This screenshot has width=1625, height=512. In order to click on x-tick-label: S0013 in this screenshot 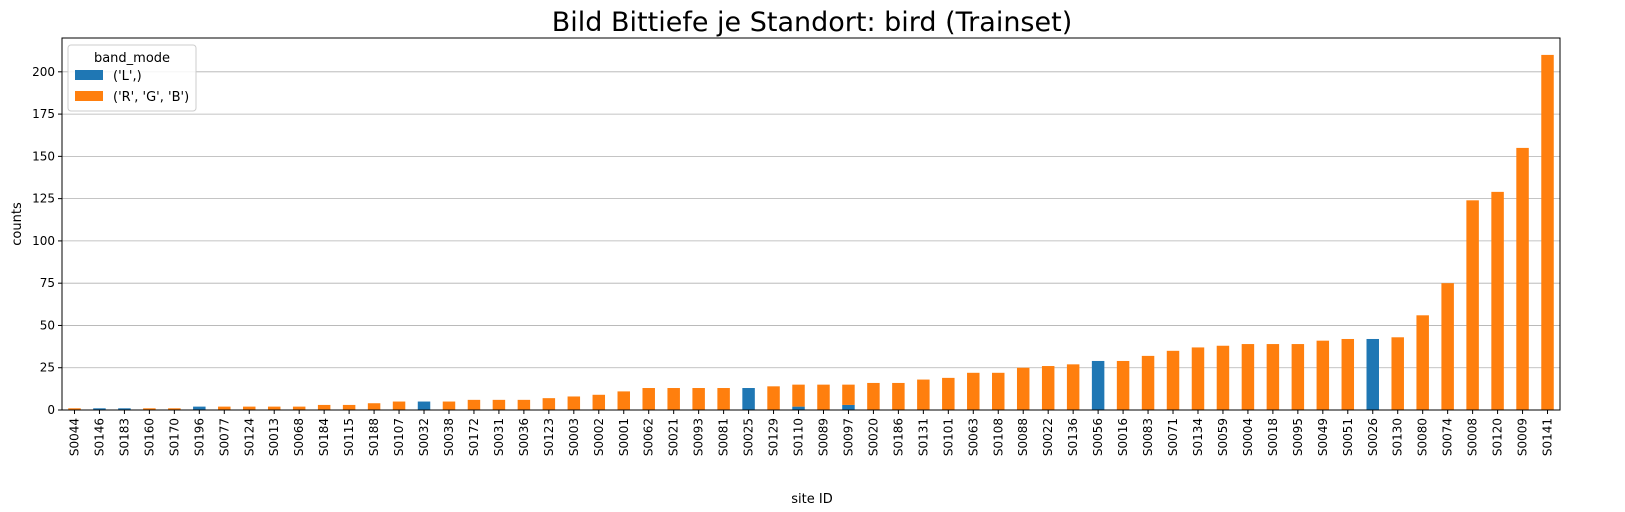, I will do `click(274, 437)`.